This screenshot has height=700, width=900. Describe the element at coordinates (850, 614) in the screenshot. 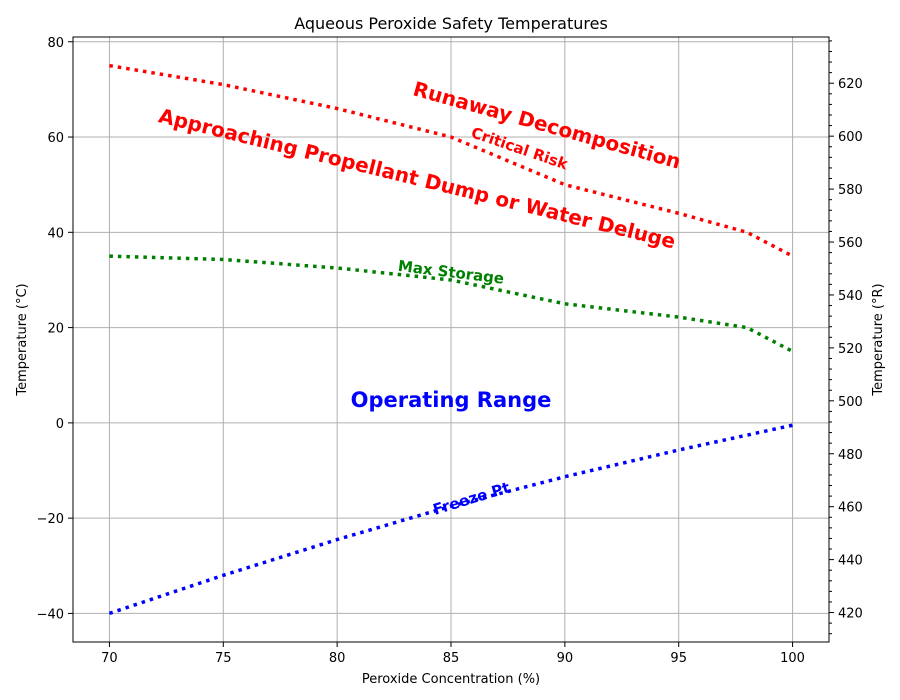

I see `y2-tick-label: 420` at that location.